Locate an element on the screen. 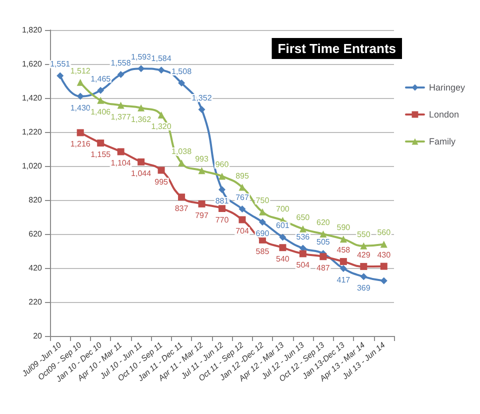  legend-label: Family is located at coordinates (442, 141).